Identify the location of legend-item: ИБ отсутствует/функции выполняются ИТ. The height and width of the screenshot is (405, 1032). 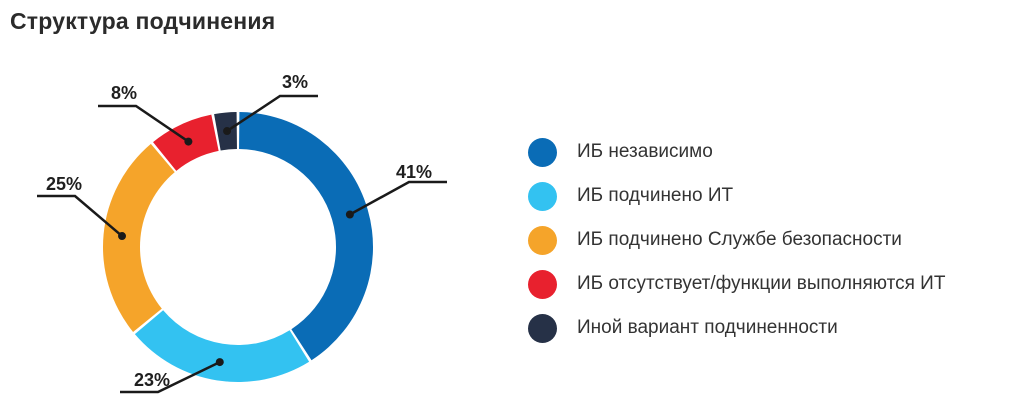
(736, 284).